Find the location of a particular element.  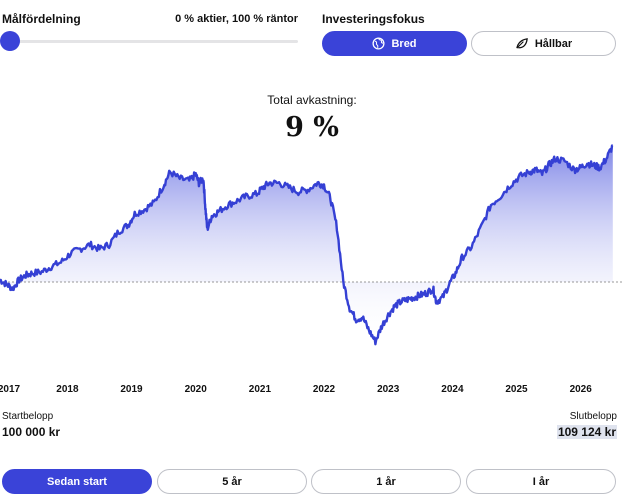

focus-label: Investeringsfokus is located at coordinates (373, 19).